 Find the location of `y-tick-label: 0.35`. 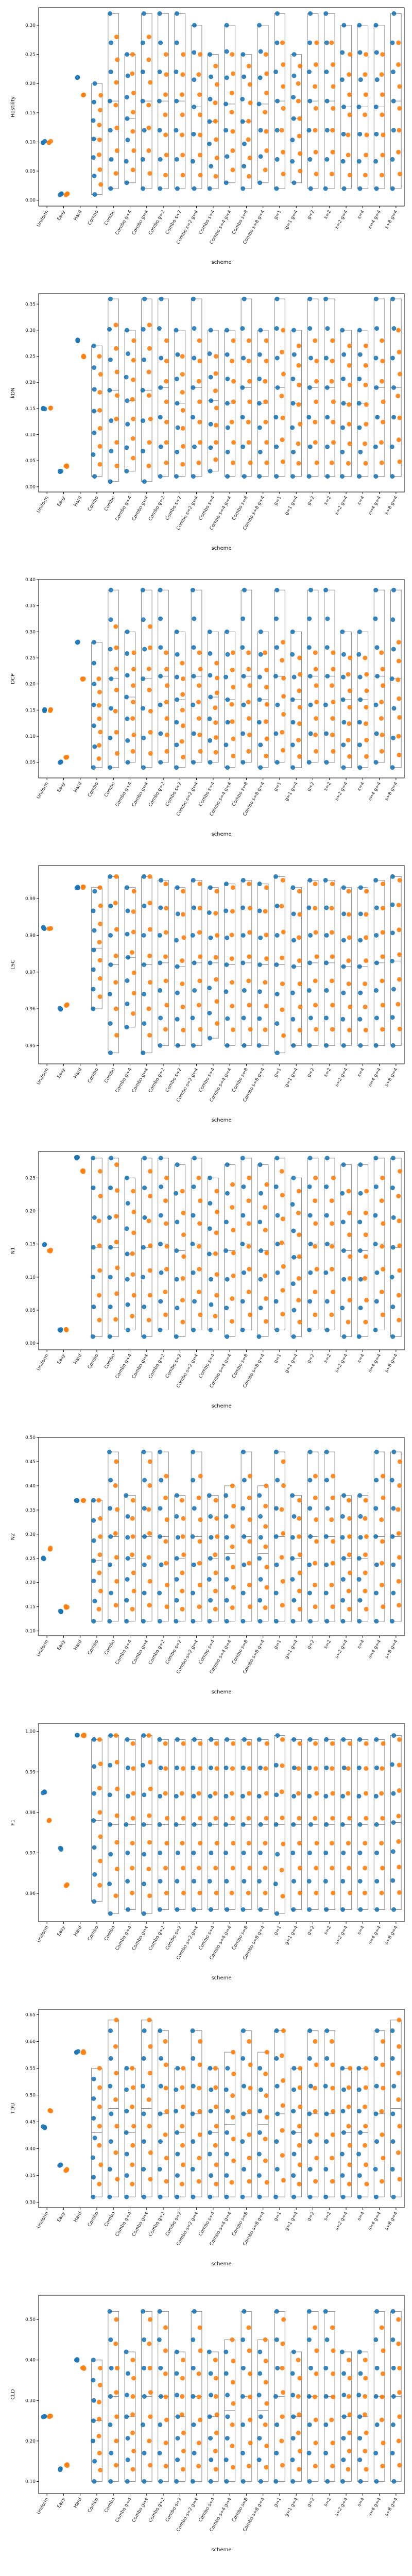

y-tick-label: 0.35 is located at coordinates (30, 2176).